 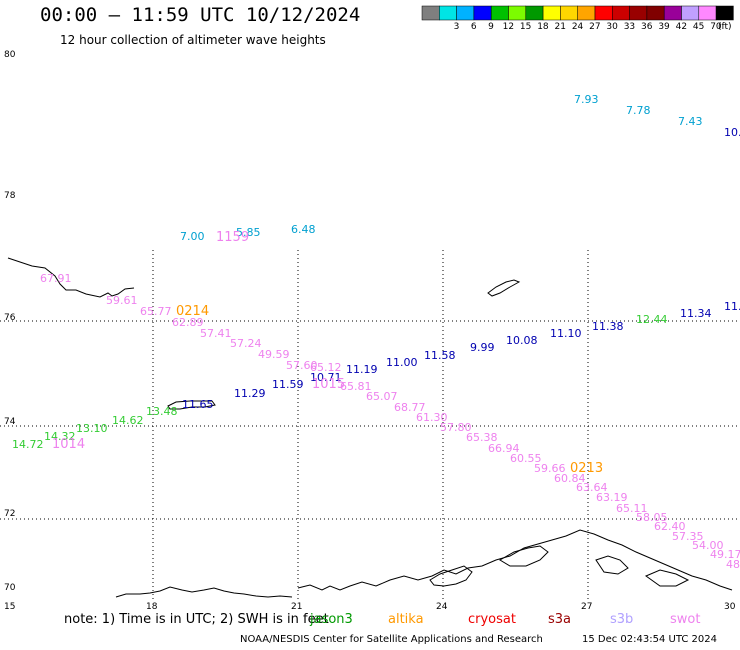 What do you see at coordinates (362, 369) in the screenshot?
I see `wave-height-value: 11.19` at bounding box center [362, 369].